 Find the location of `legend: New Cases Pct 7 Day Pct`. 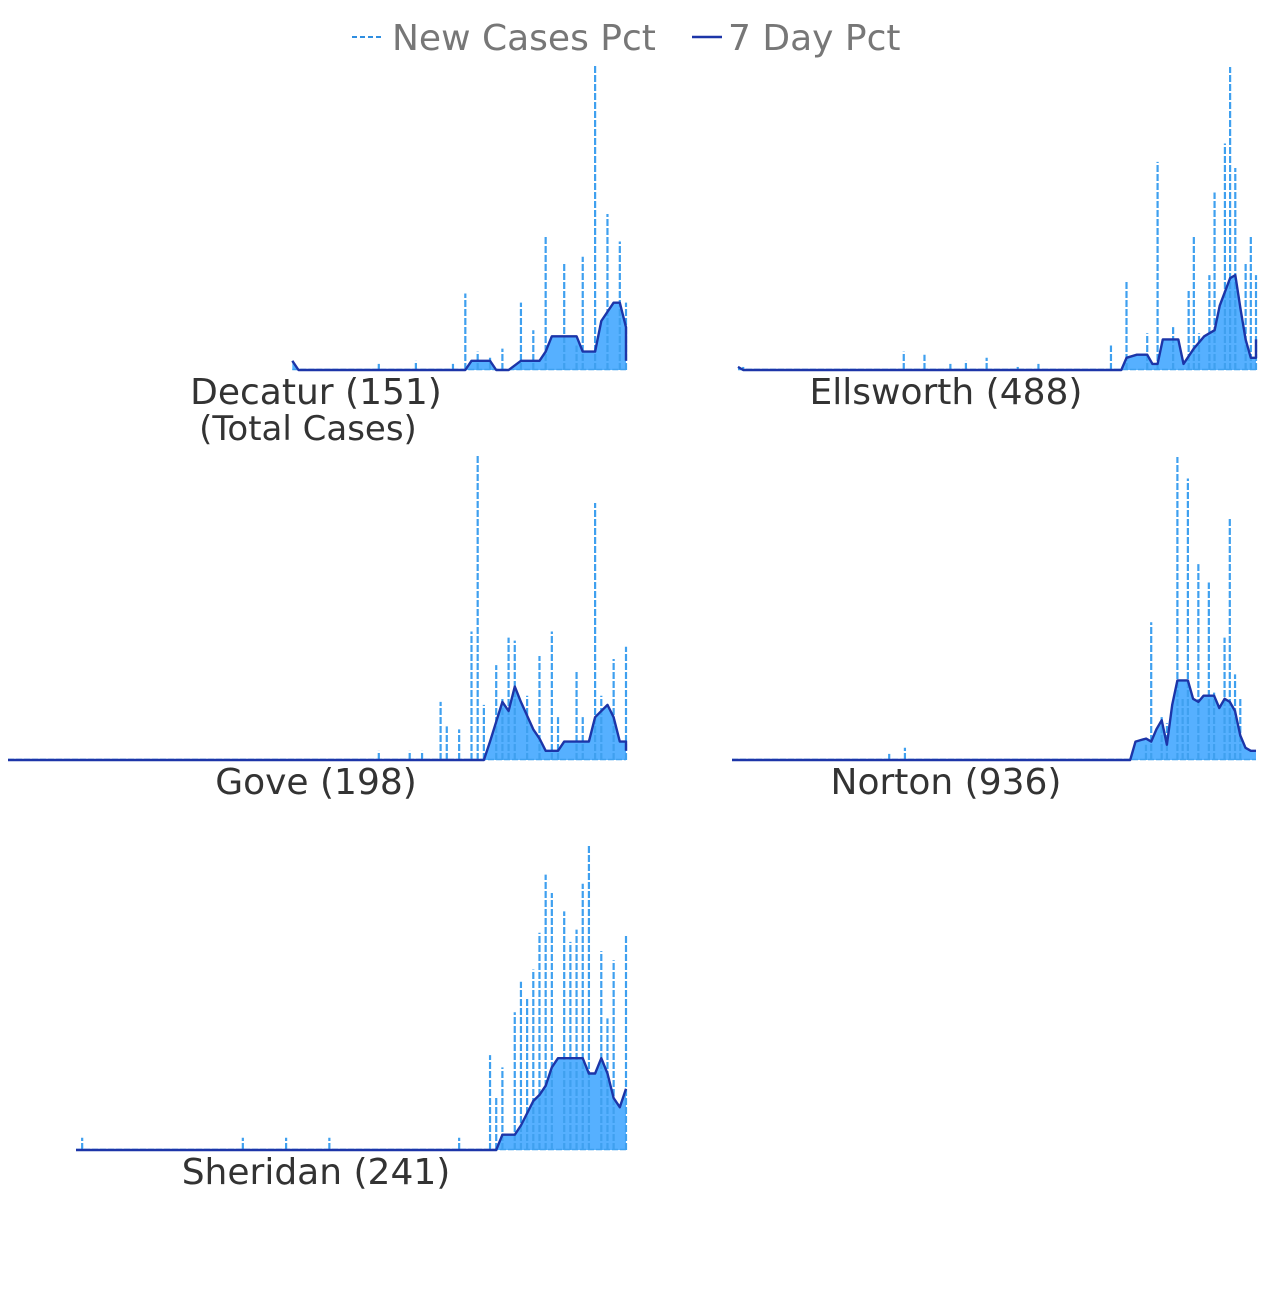

legend: New Cases Pct 7 Day Pct is located at coordinates (626, 38).